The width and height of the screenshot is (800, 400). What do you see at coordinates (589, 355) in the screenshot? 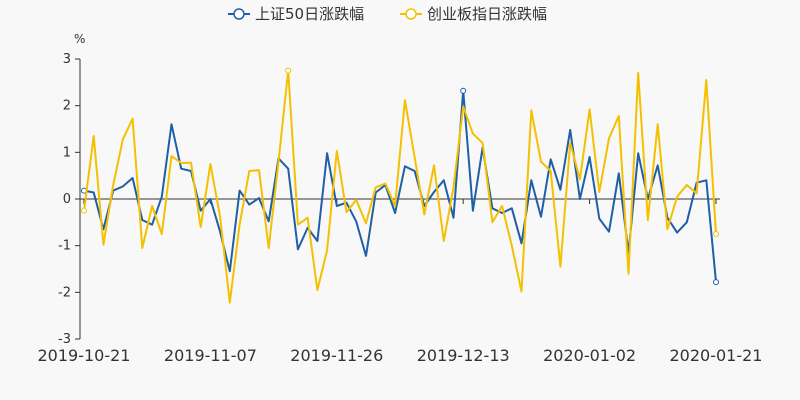
I see `x-tick-label: 2020-01-02` at bounding box center [589, 355].